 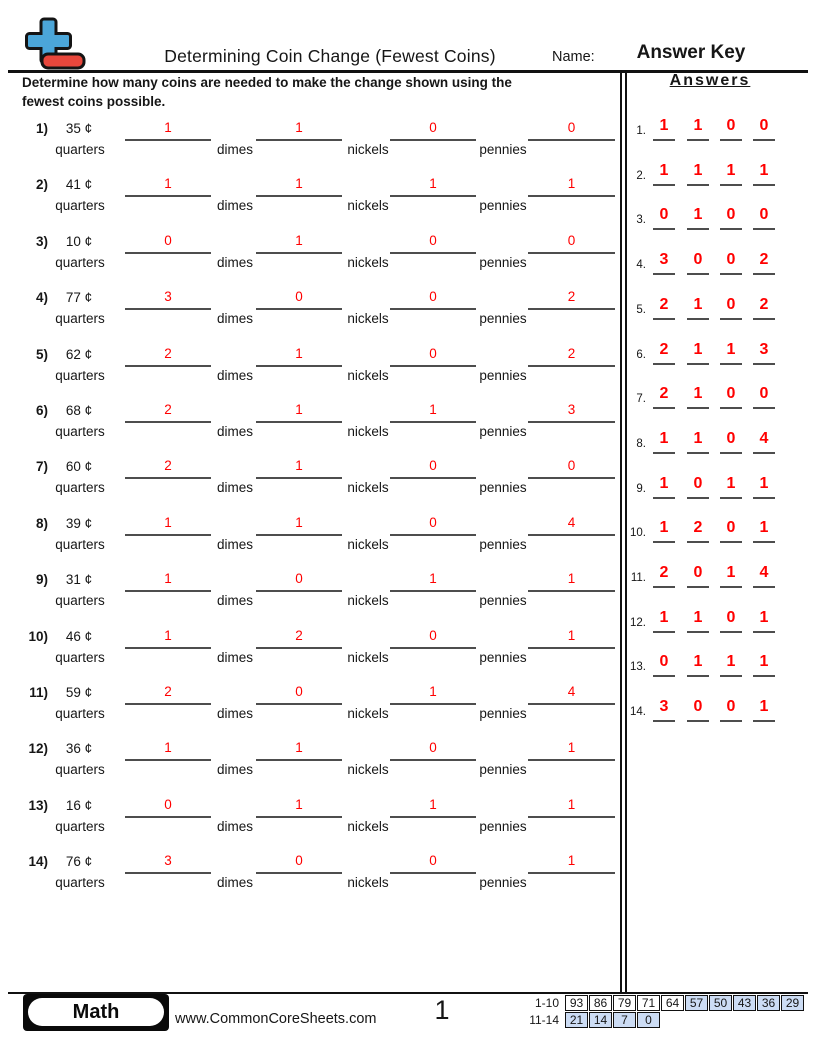 I want to click on problem-number: 11), so click(x=38, y=692).